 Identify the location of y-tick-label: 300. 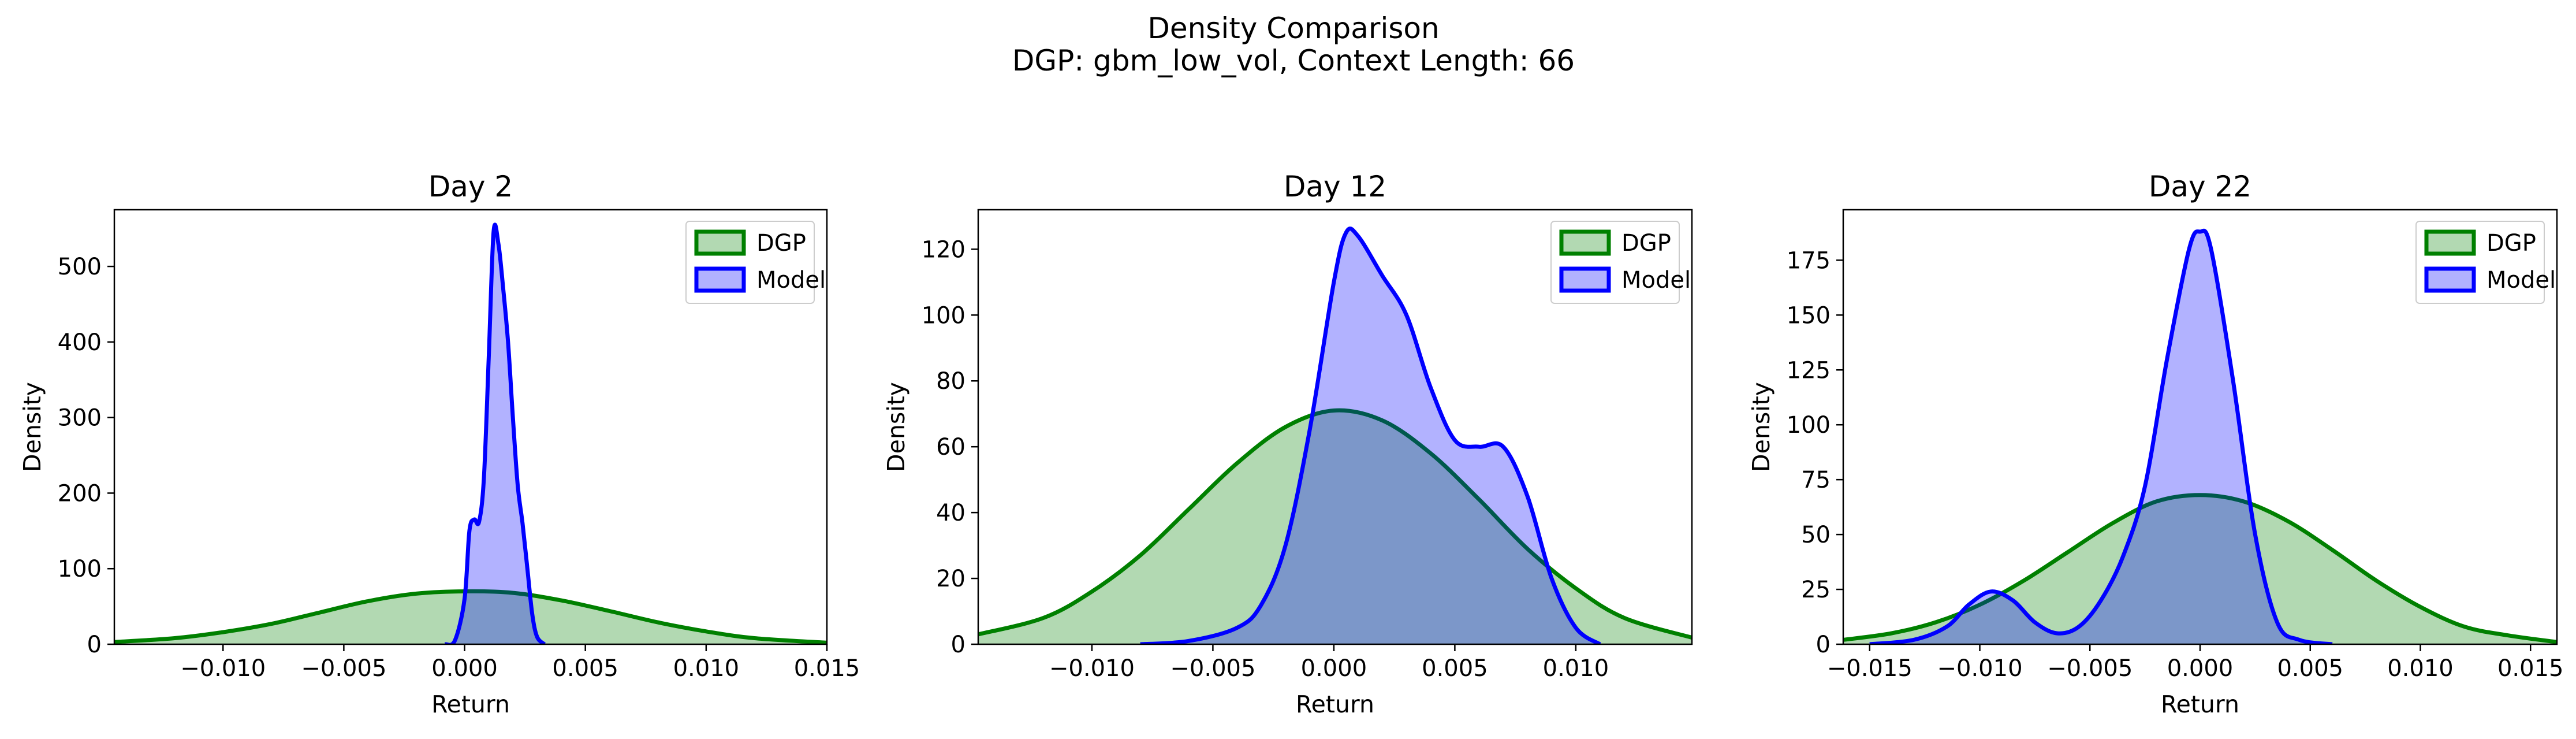
(80, 418).